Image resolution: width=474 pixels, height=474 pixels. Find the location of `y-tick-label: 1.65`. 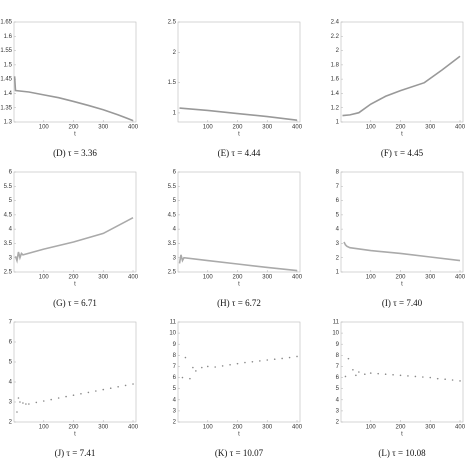

y-tick-label: 1.65 is located at coordinates (6, 23).